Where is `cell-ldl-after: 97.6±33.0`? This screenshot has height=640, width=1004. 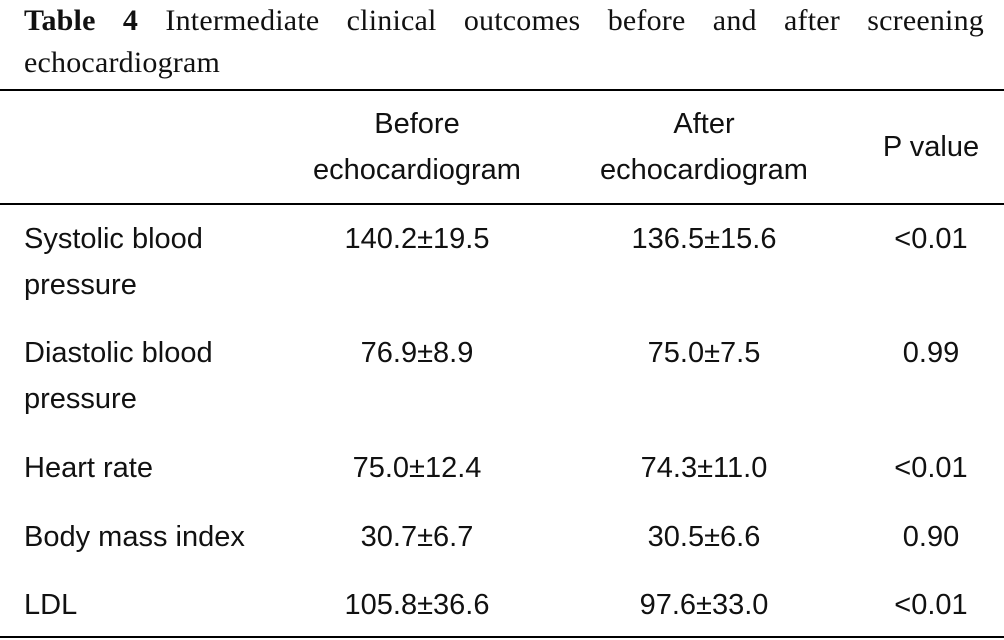 cell-ldl-after: 97.6±33.0 is located at coordinates (704, 605).